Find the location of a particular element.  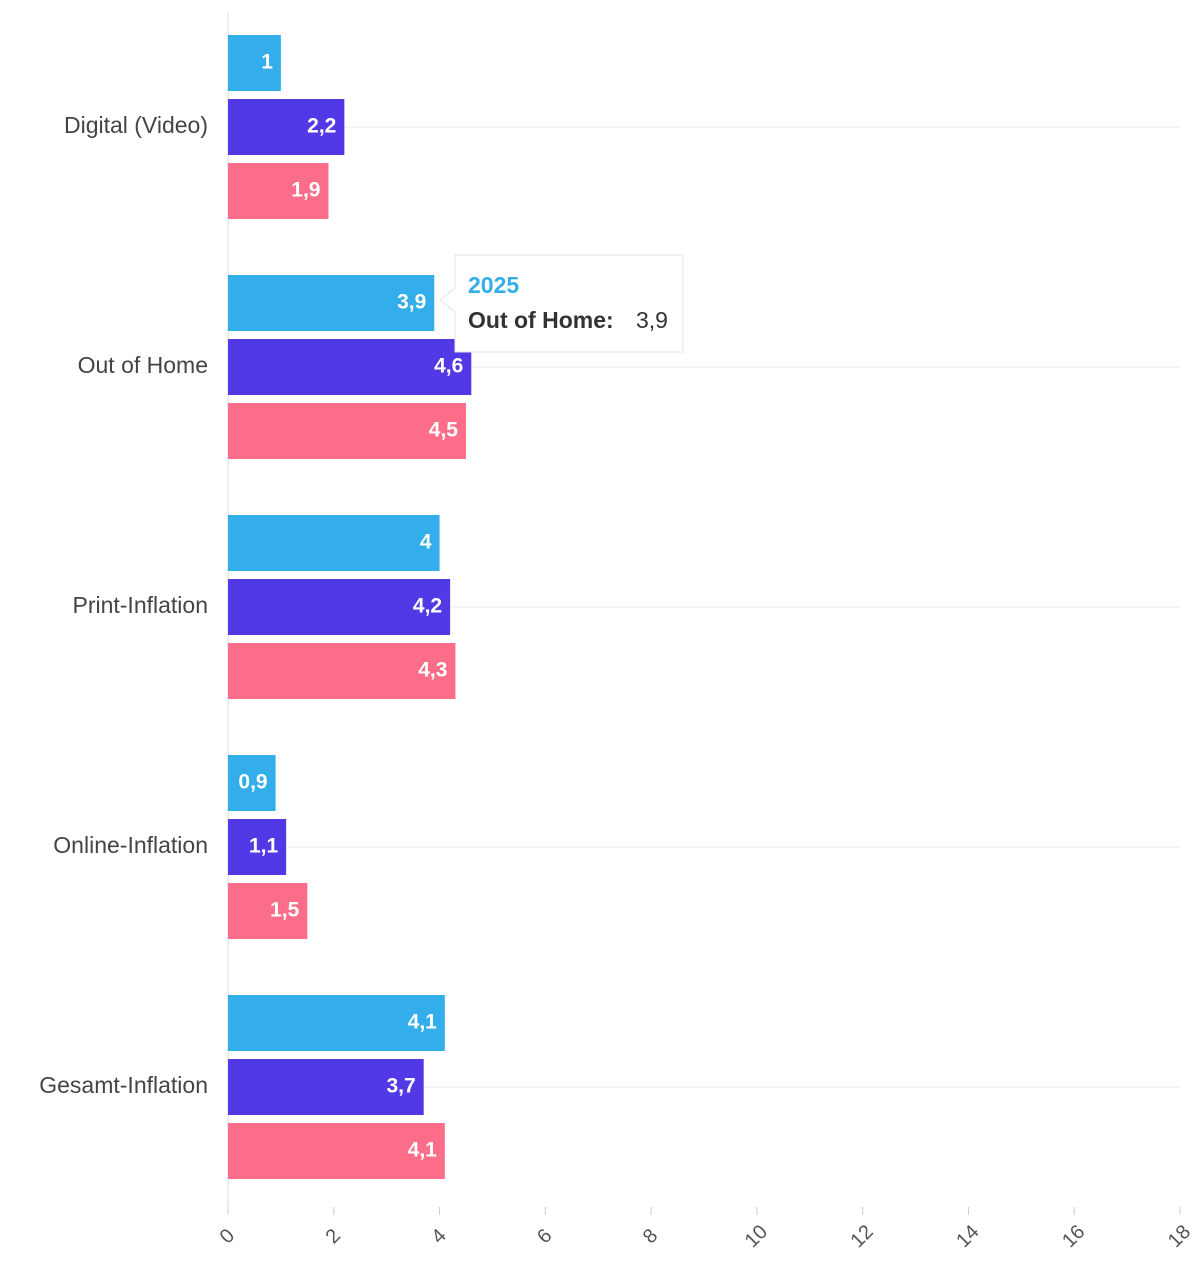

value-label: 1,5 is located at coordinates (285, 910).